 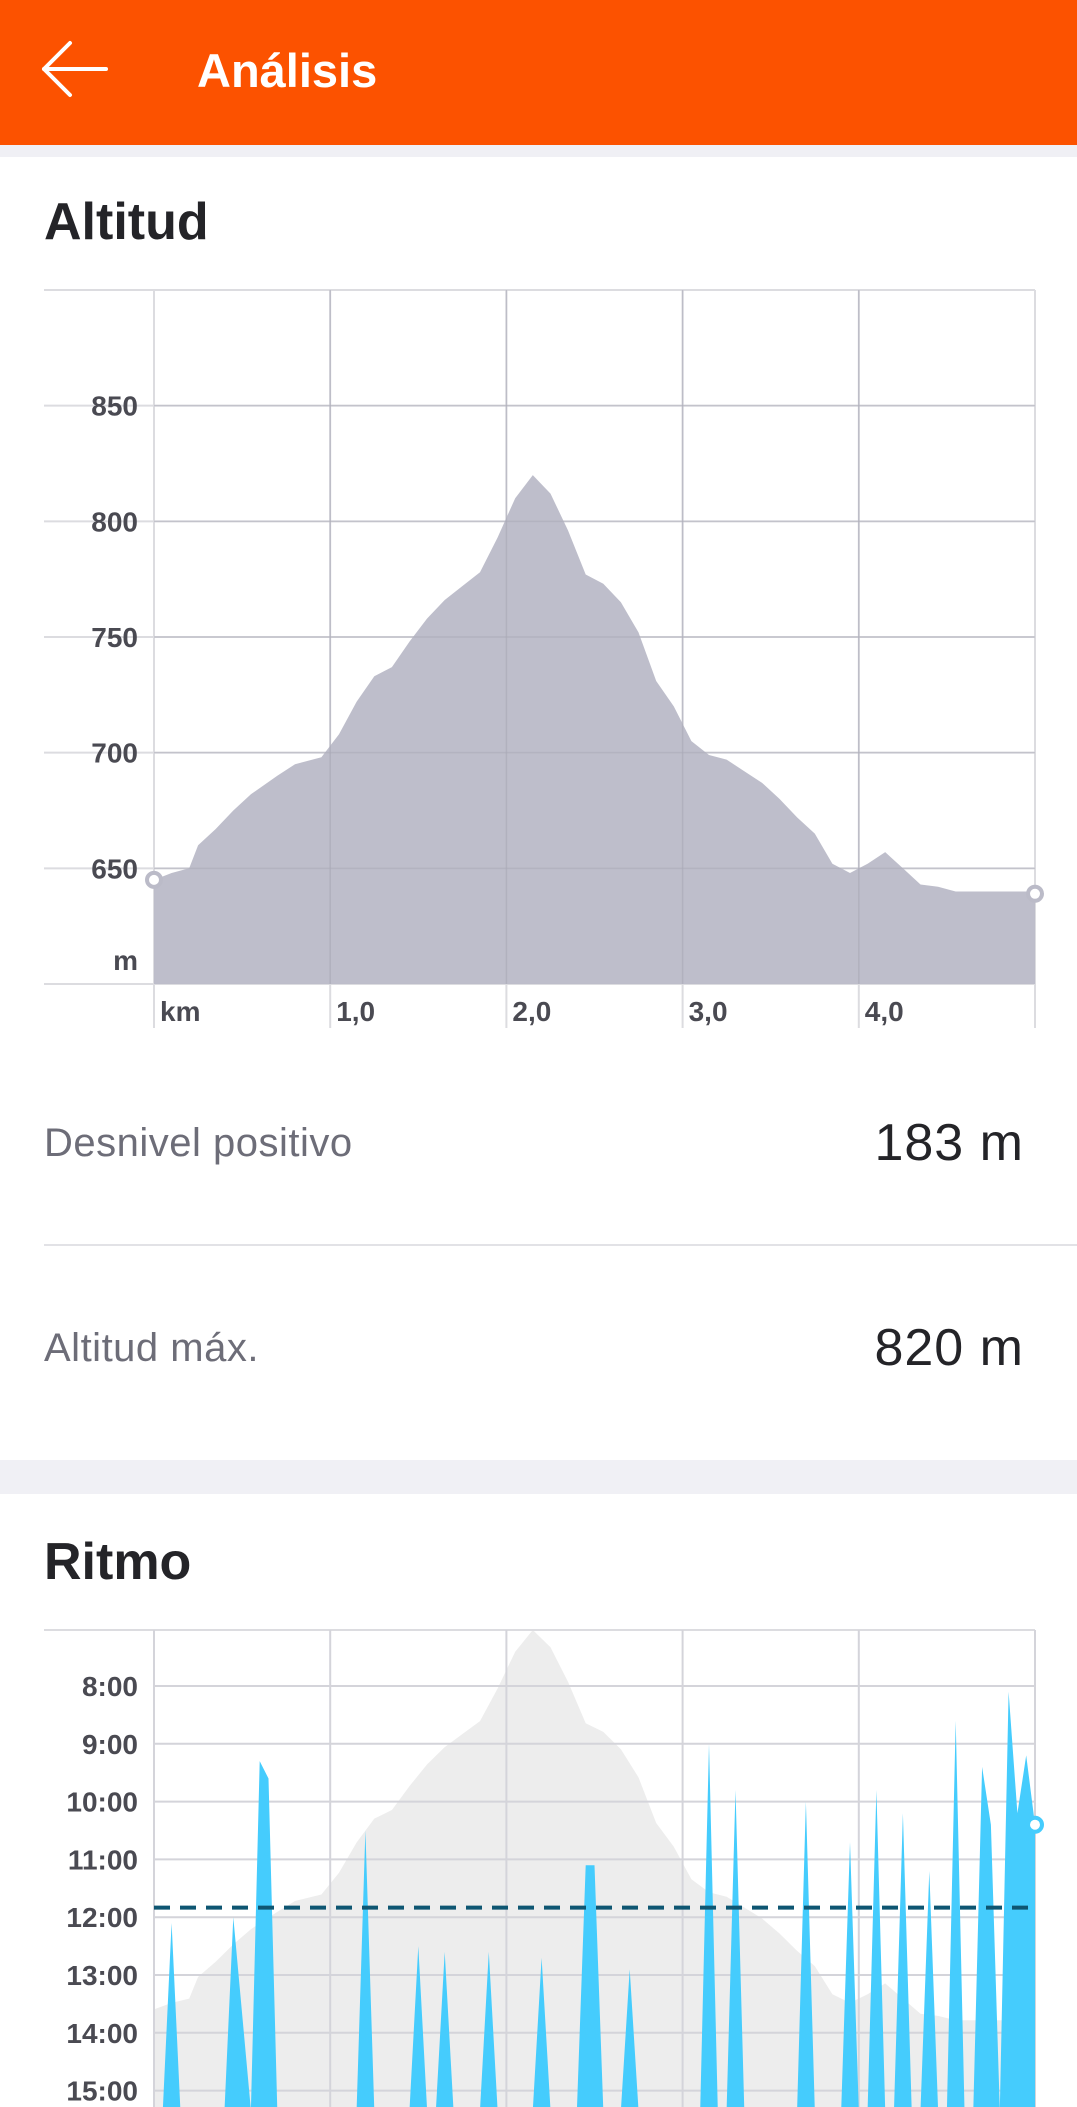 I want to click on x-tick-label: 1,0, so click(x=355, y=1011).